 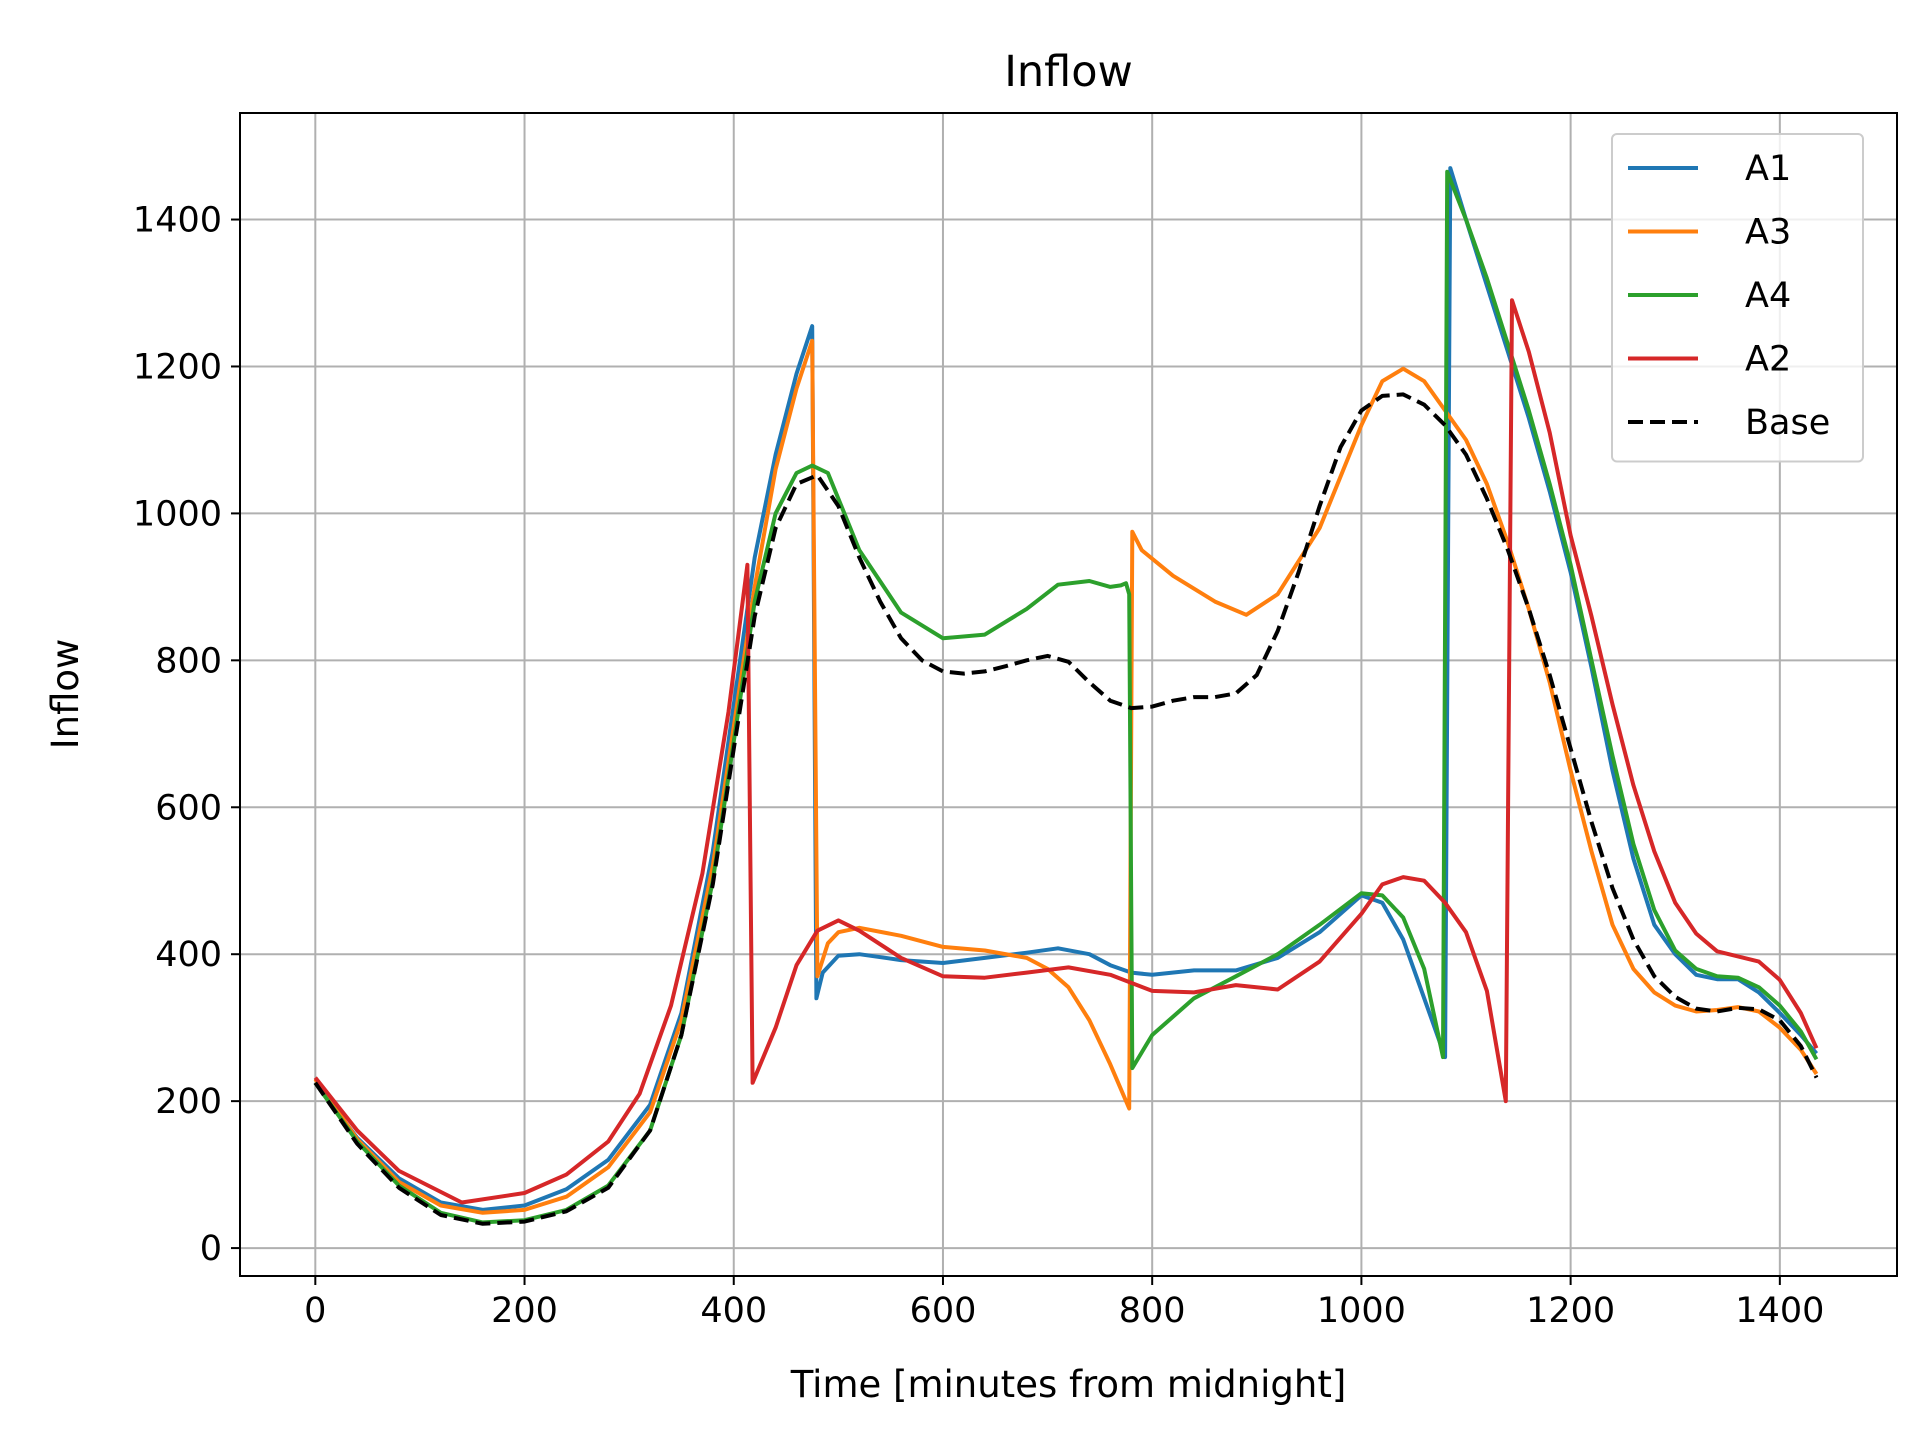 What do you see at coordinates (188, 808) in the screenshot?
I see `y-tick-label: 600` at bounding box center [188, 808].